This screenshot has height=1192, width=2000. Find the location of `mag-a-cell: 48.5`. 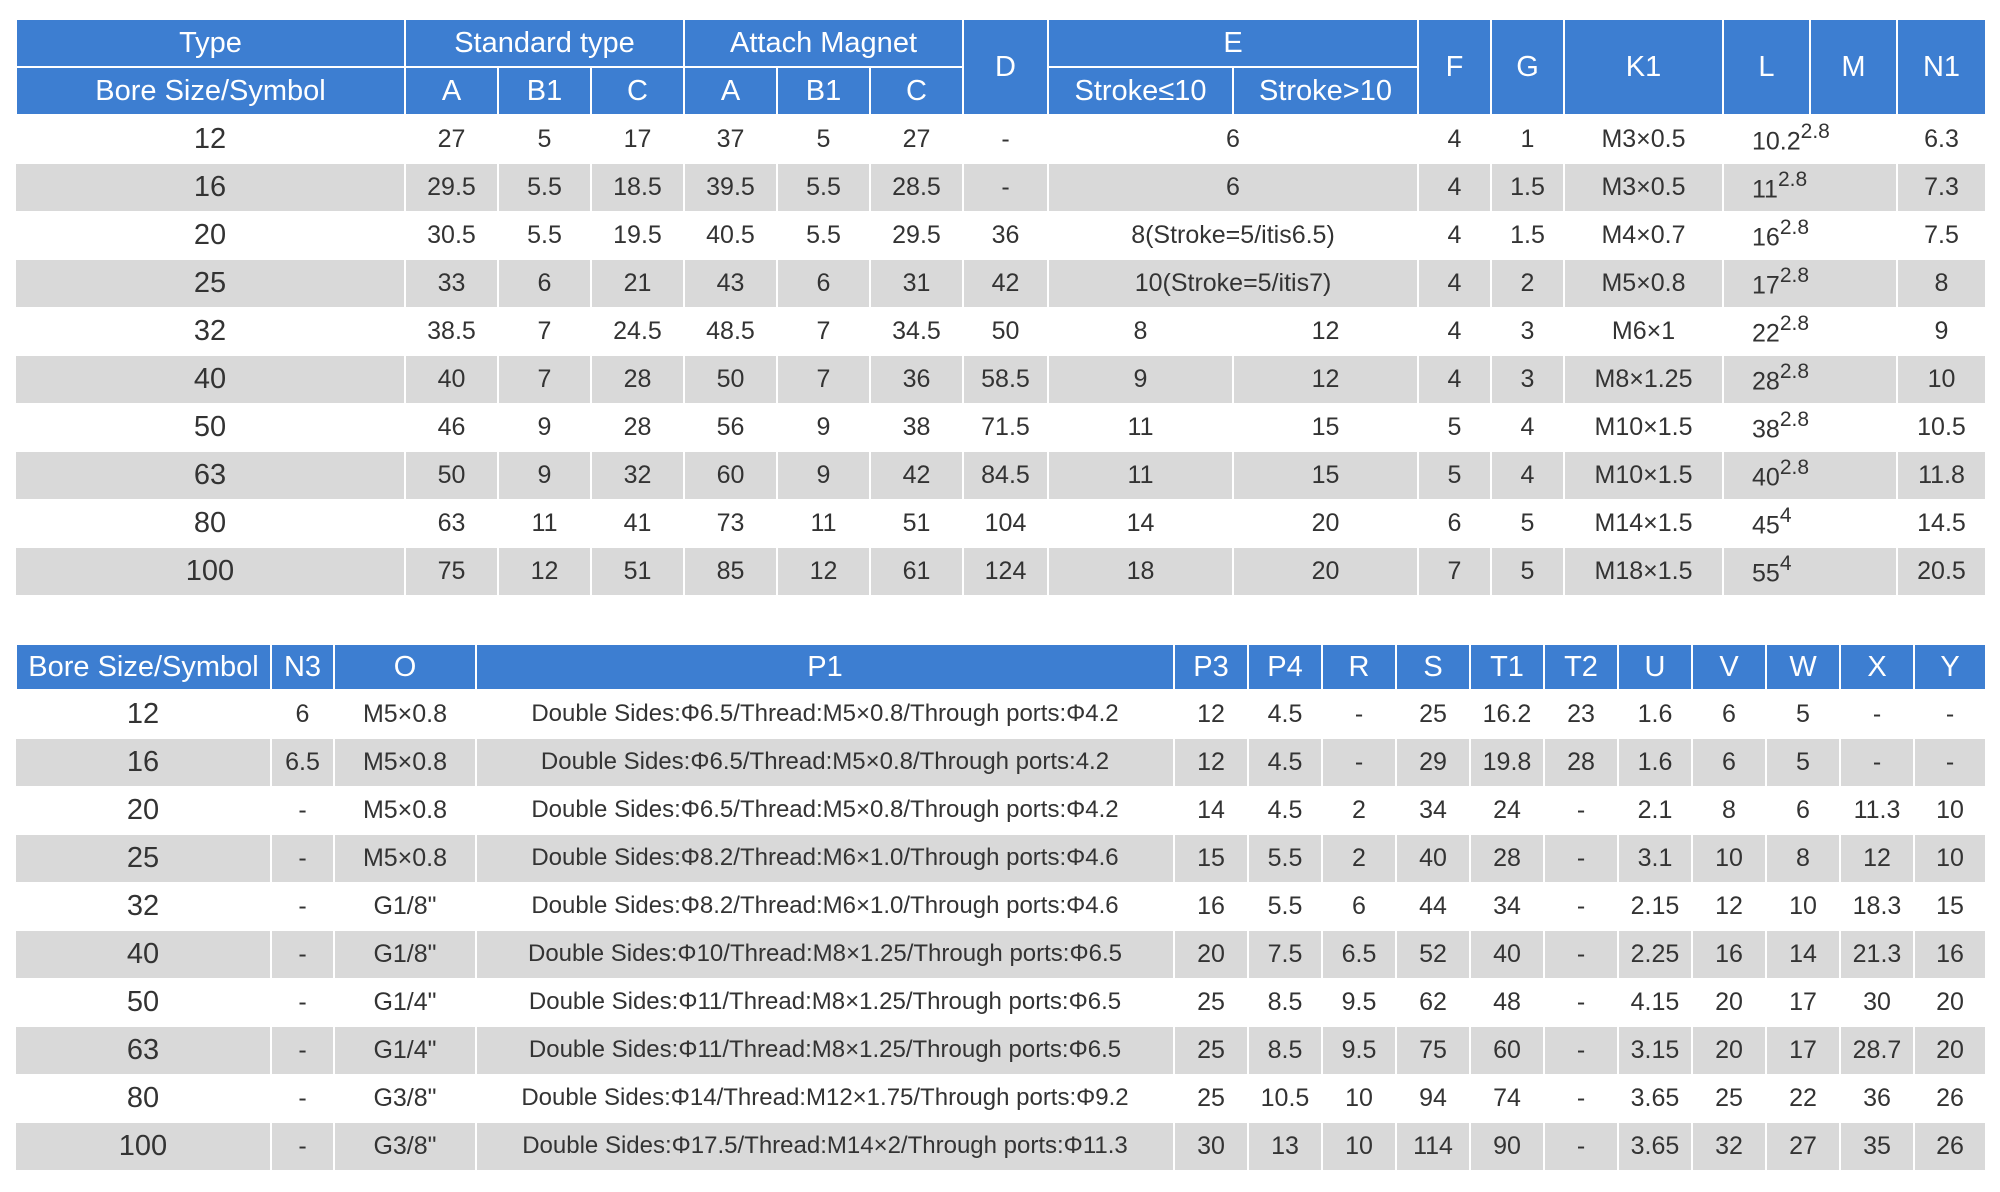

mag-a-cell: 48.5 is located at coordinates (731, 331).